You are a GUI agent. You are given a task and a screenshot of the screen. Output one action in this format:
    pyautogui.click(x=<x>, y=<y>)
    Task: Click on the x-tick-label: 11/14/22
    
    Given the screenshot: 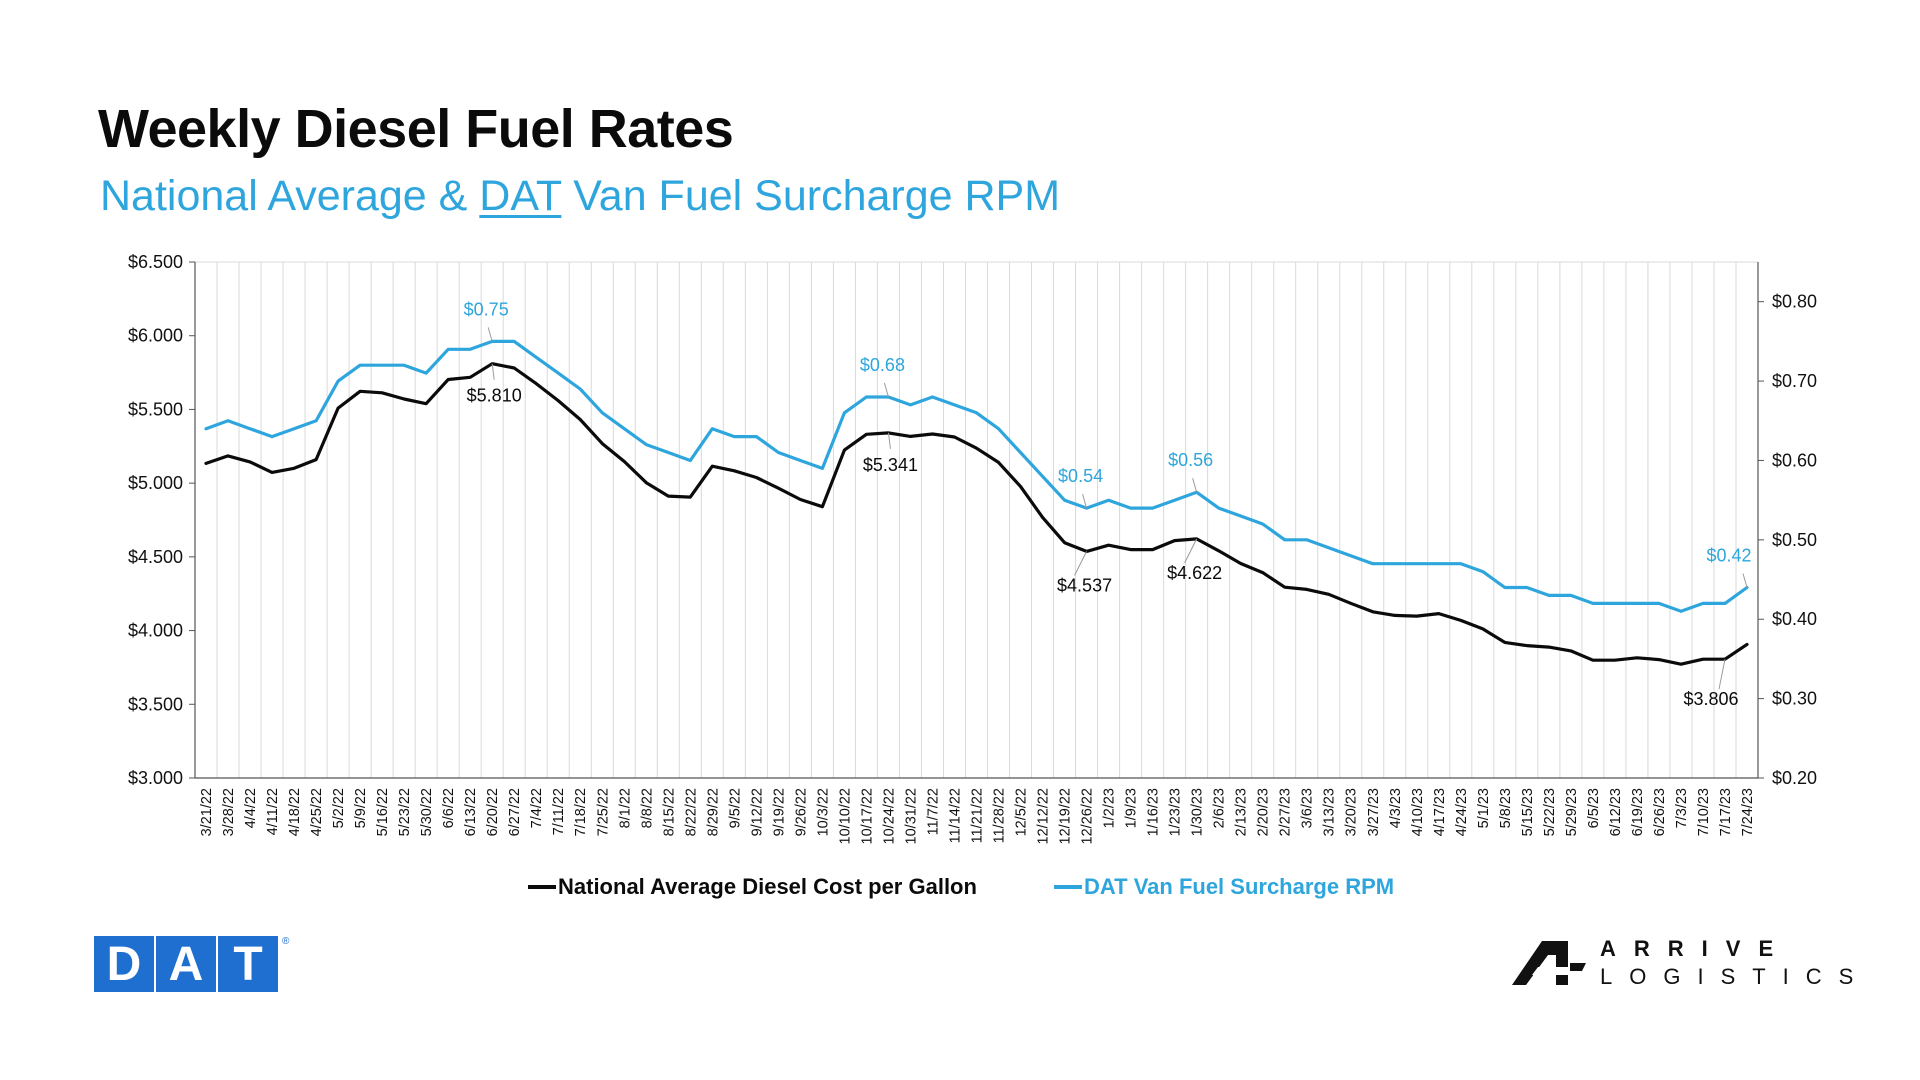 What is the action you would take?
    pyautogui.click(x=955, y=815)
    